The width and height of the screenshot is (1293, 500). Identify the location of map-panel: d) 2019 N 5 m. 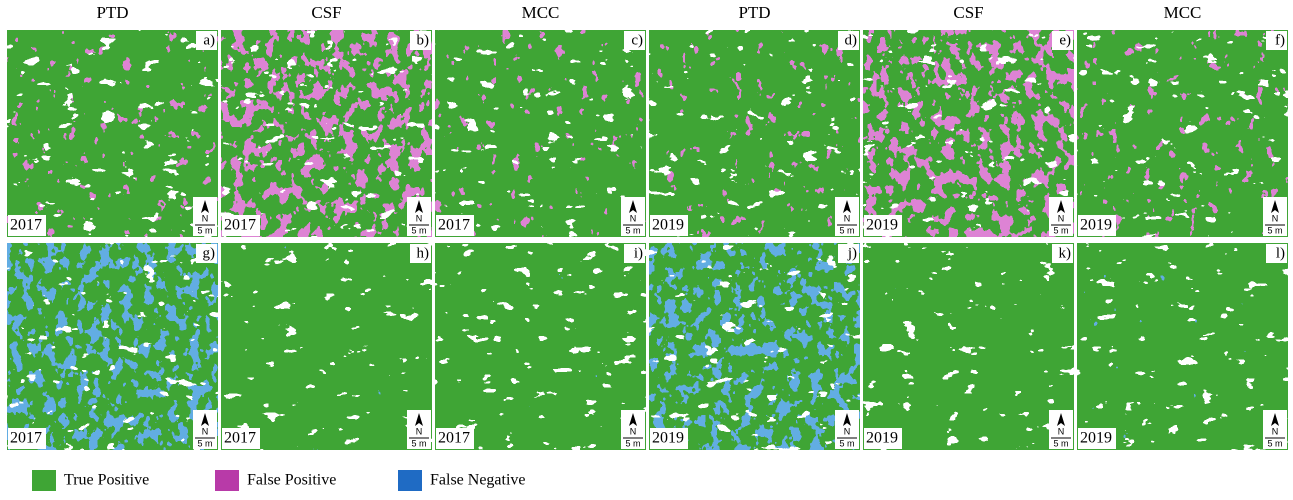
(754, 133).